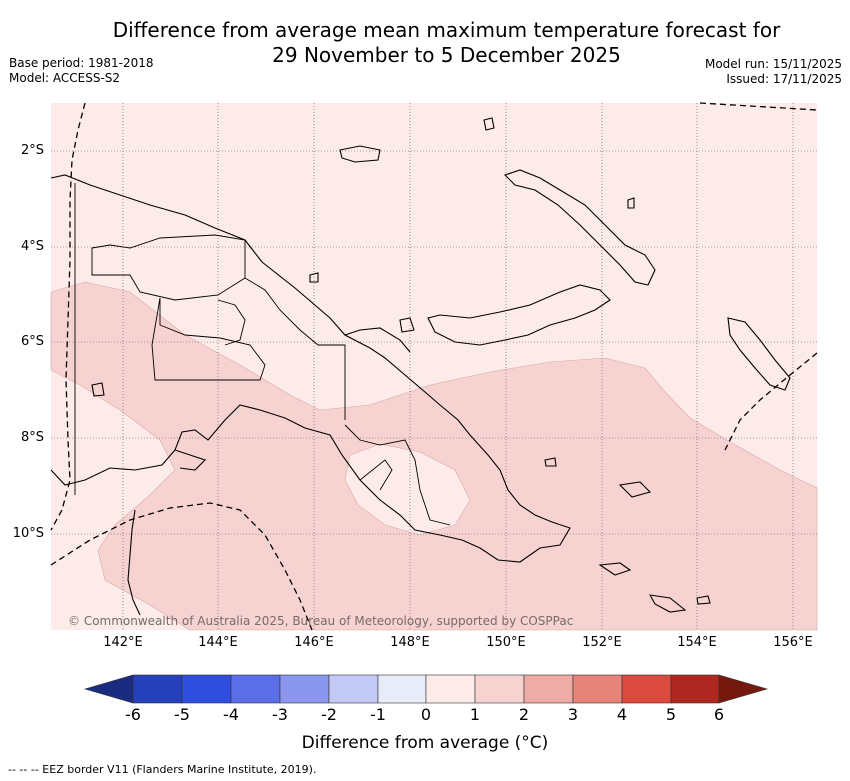 The height and width of the screenshot is (781, 850). I want to click on model-name: Model: ACCESS-S2, so click(65, 78).